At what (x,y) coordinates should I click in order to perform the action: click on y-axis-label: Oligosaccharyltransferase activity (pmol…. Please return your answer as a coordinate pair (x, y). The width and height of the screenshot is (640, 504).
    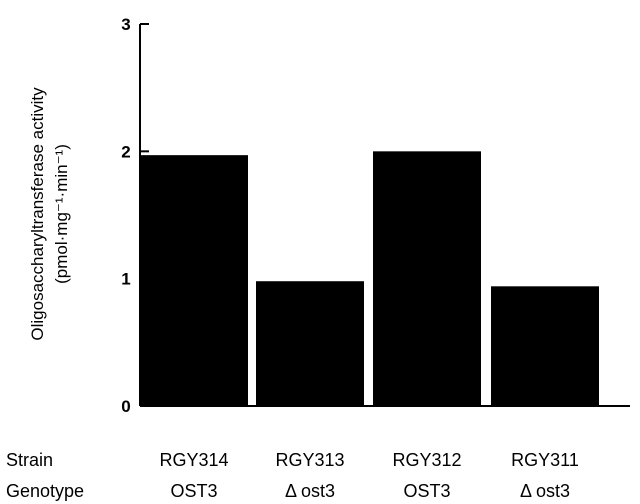
    Looking at the image, I should click on (49, 214).